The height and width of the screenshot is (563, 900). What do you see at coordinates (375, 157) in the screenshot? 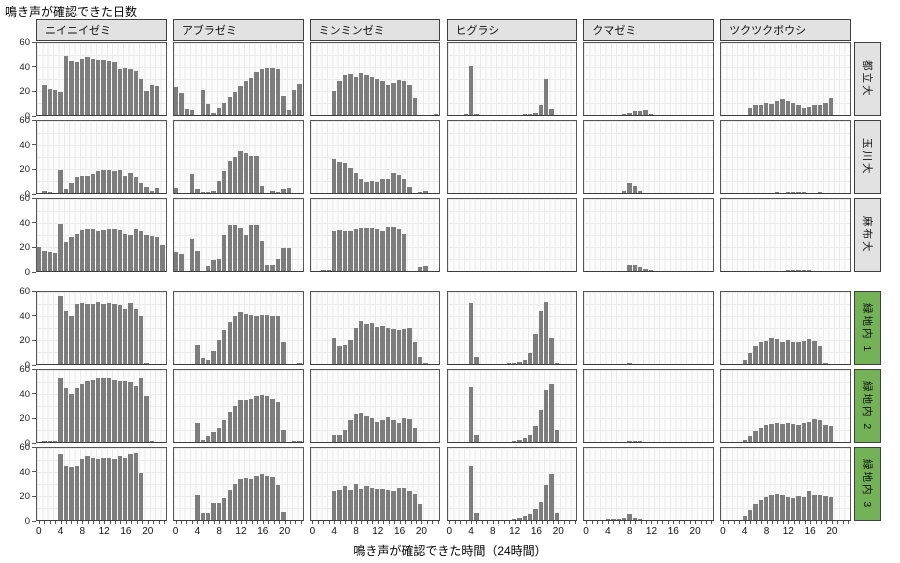
I see `panel-玉川大-ミンミンゼミ` at bounding box center [375, 157].